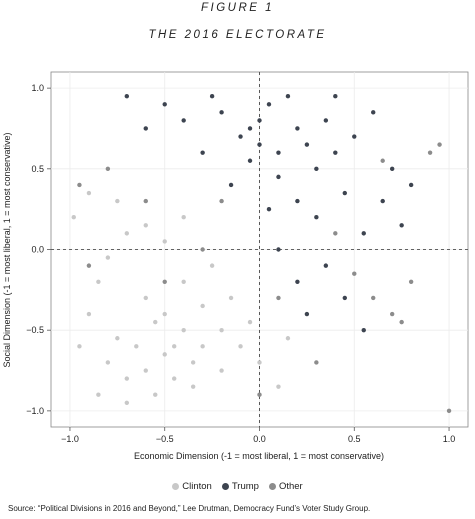 The height and width of the screenshot is (519, 475). What do you see at coordinates (176, 486) in the screenshot?
I see `clinton-swatch-icon` at bounding box center [176, 486].